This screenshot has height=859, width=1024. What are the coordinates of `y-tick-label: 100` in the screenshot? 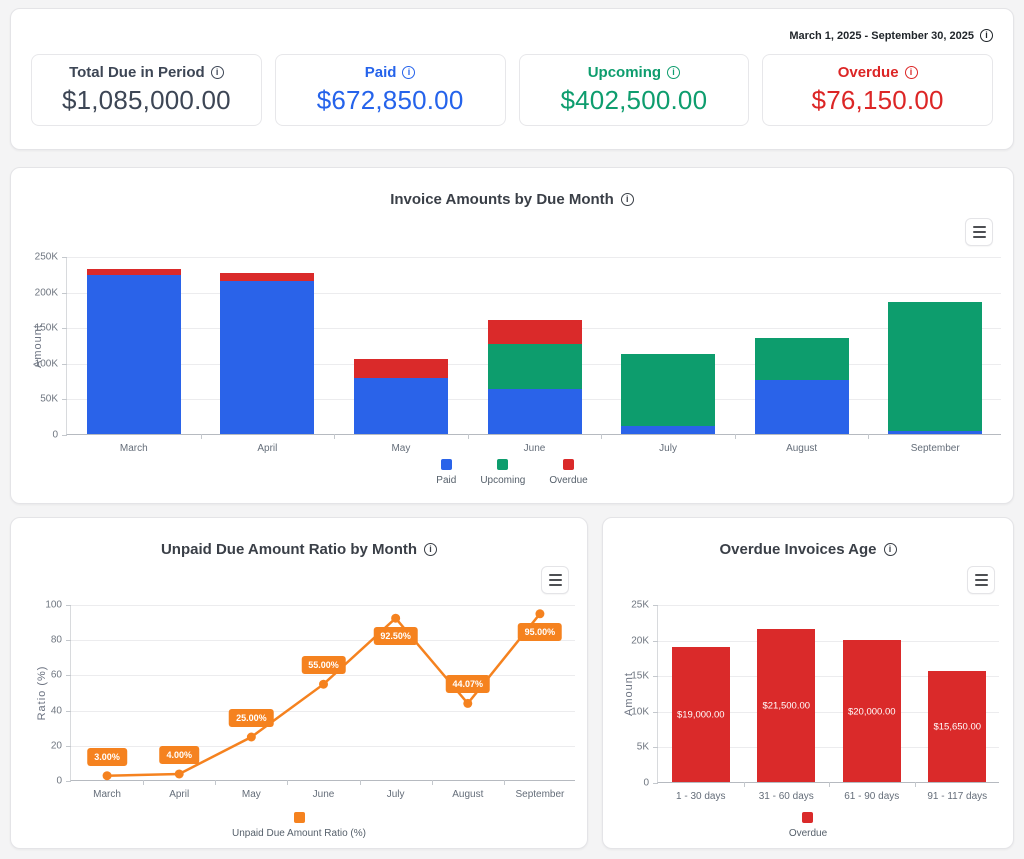 It's located at (53, 605).